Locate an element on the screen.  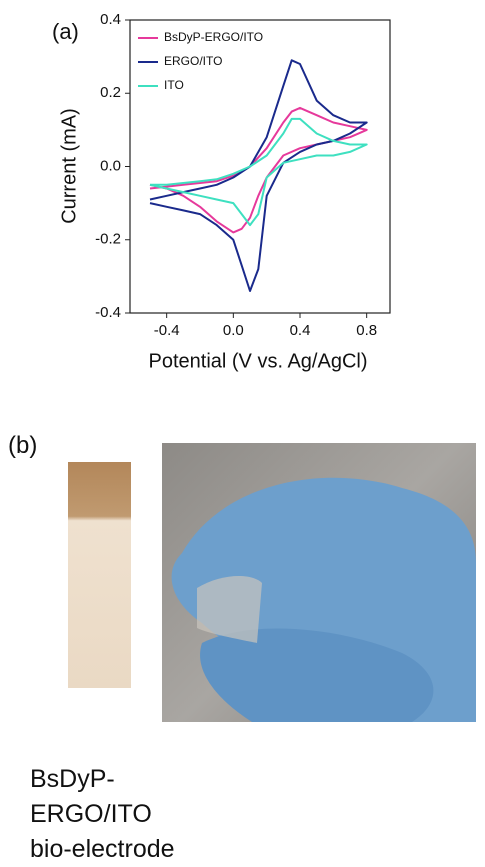
y-tick-label: -0.4 is located at coordinates (108, 312).